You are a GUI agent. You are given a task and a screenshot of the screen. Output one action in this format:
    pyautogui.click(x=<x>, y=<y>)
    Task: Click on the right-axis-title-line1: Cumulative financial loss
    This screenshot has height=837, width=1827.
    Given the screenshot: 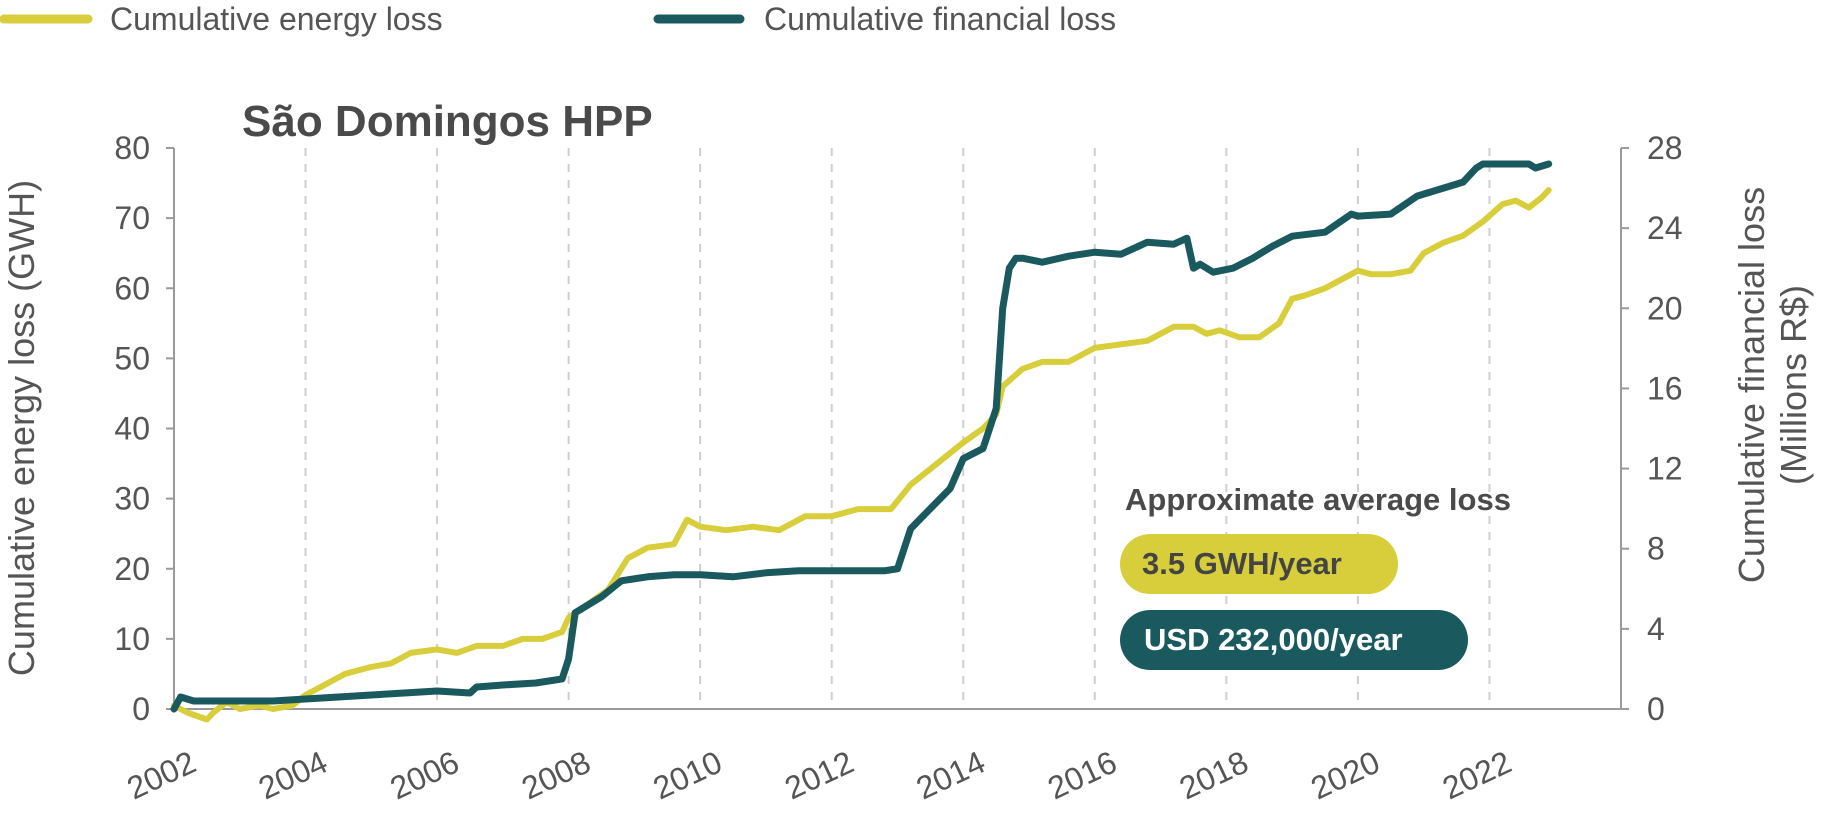 What is the action you would take?
    pyautogui.click(x=1751, y=385)
    